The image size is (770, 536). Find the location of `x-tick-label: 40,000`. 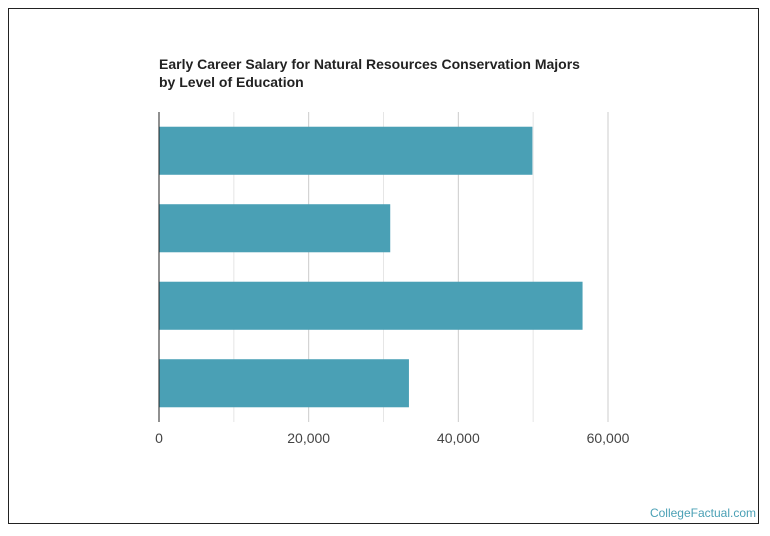

x-tick-label: 40,000 is located at coordinates (458, 438).